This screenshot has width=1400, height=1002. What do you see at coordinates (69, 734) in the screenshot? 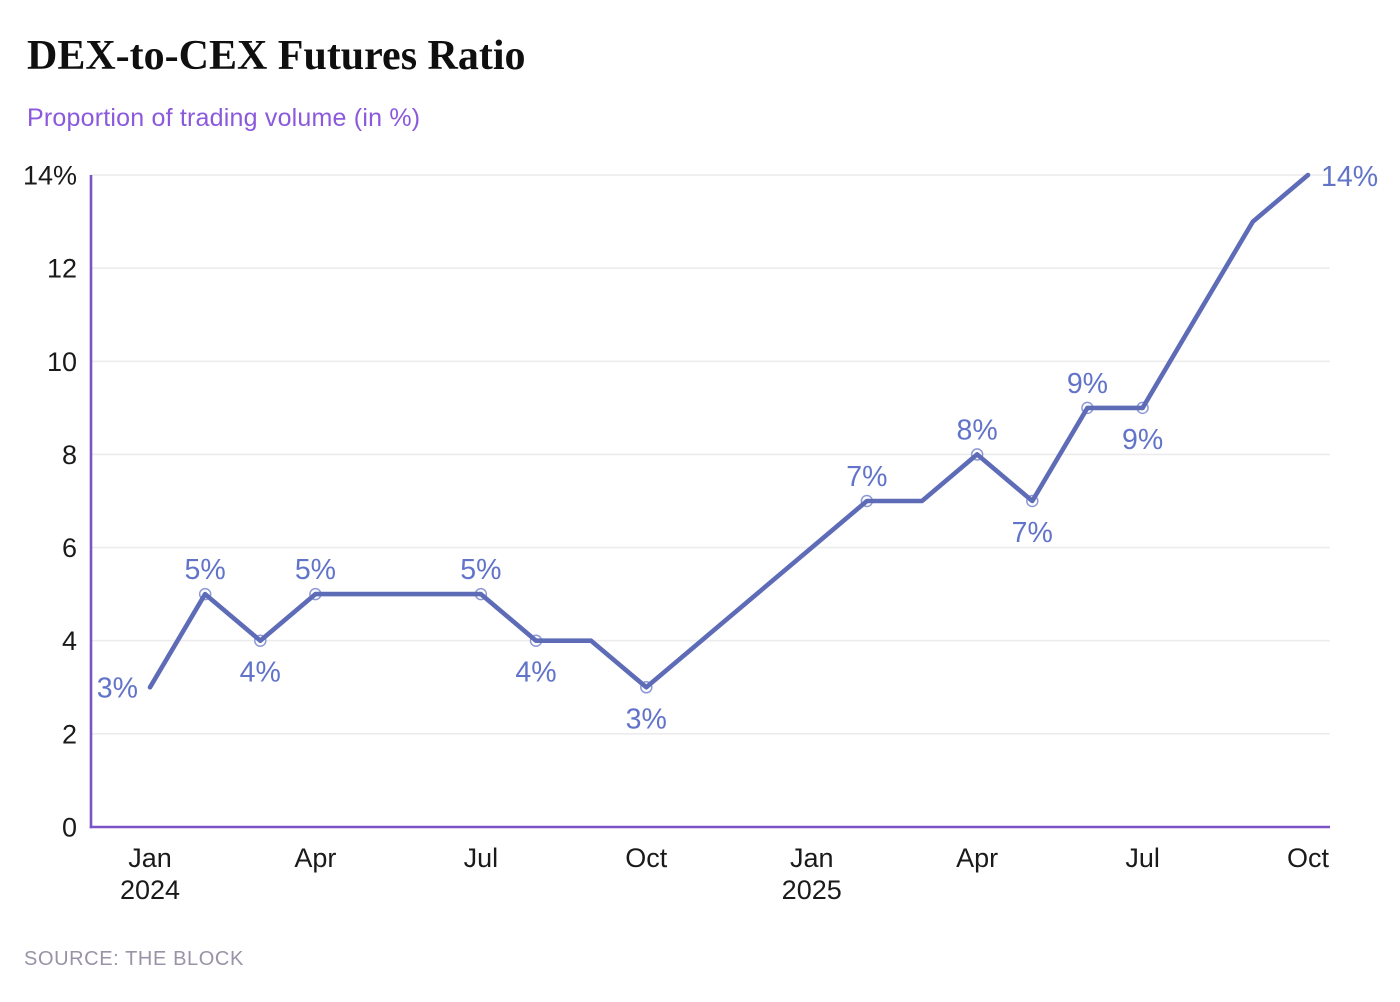
I see `y-axis-label: 2` at bounding box center [69, 734].